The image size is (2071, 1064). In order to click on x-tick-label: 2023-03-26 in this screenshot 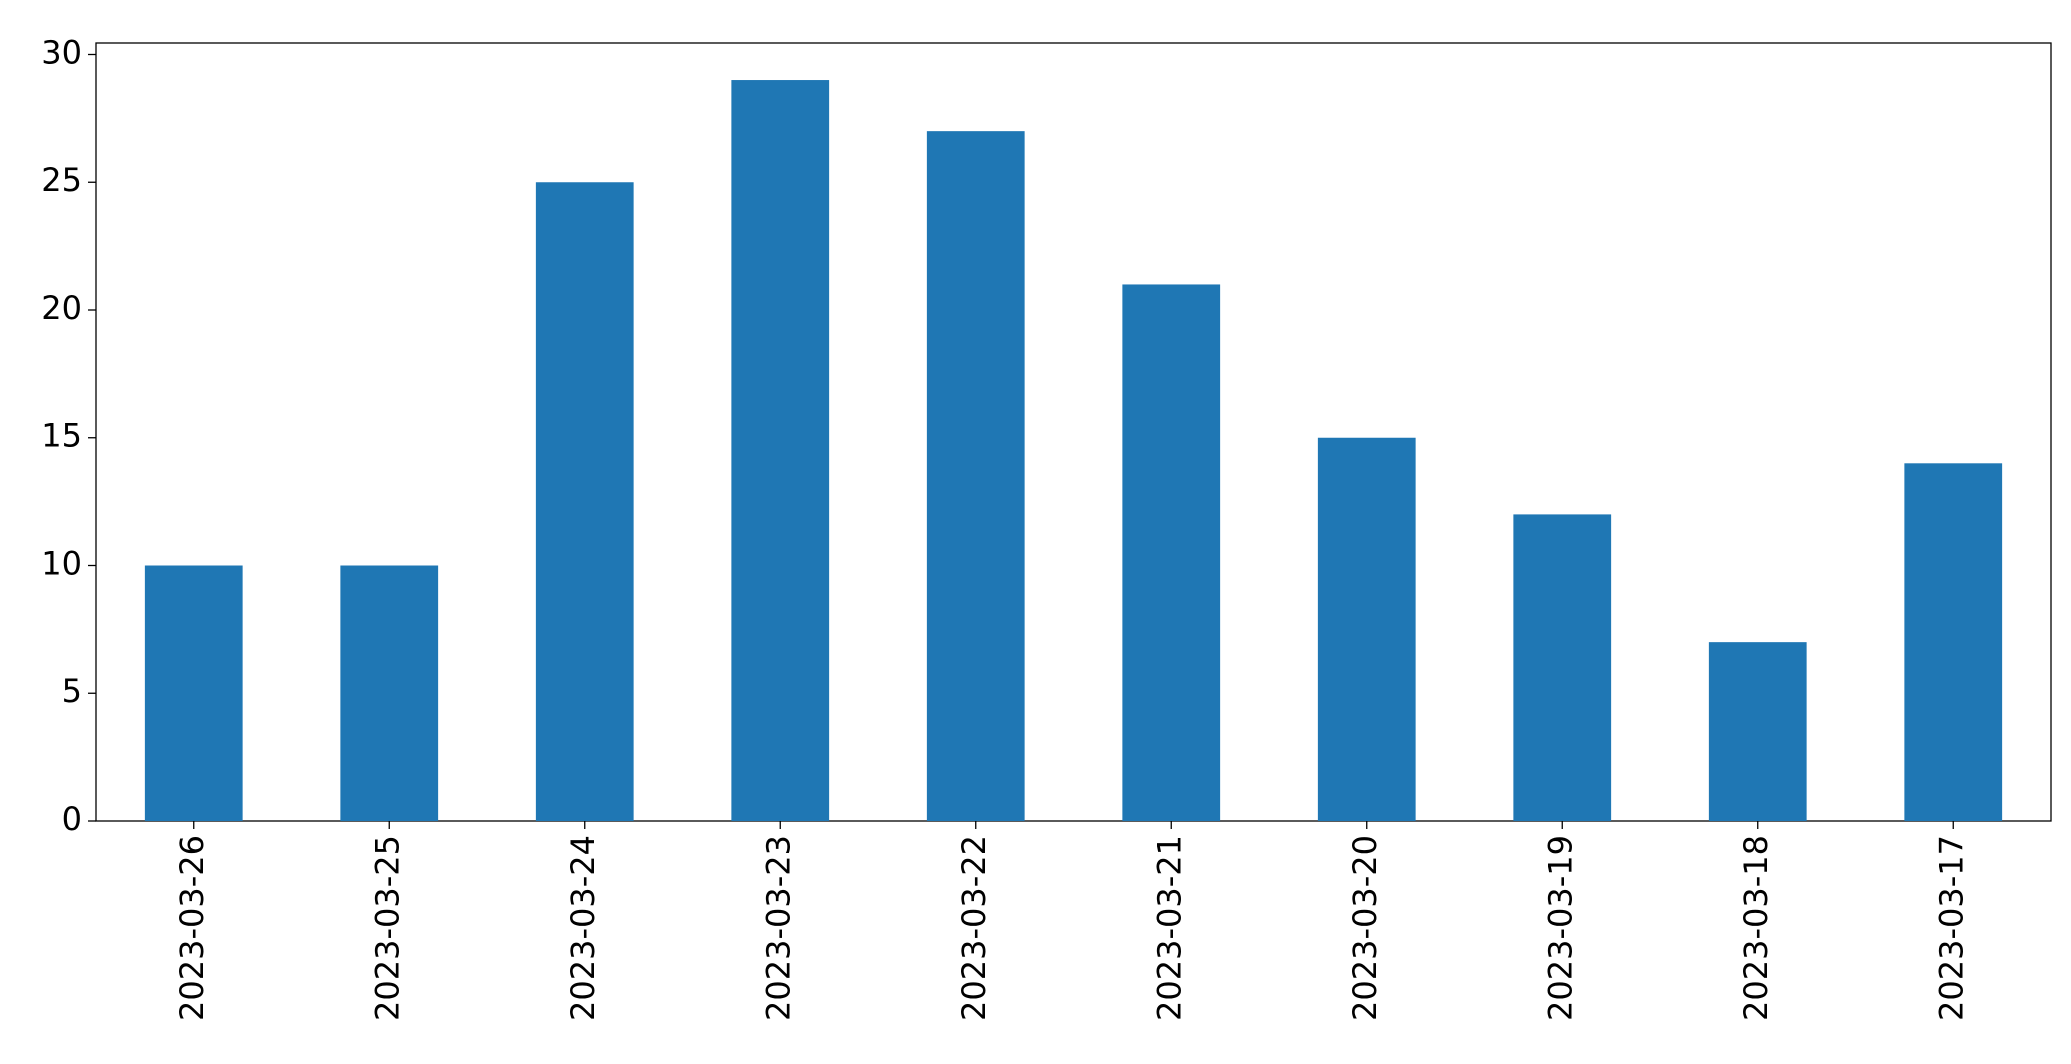, I will do `click(192, 928)`.